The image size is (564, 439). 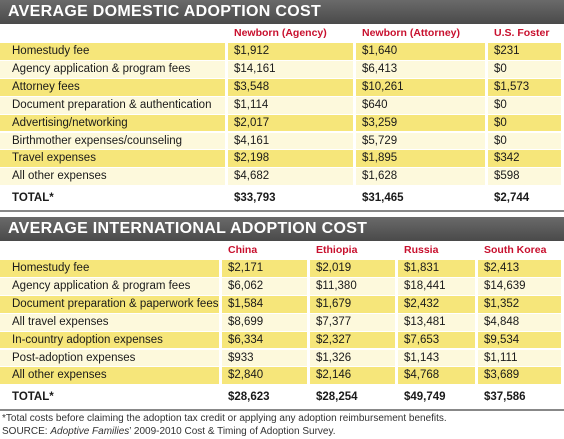 I want to click on row-label: Advertising/networking, so click(x=112, y=123).